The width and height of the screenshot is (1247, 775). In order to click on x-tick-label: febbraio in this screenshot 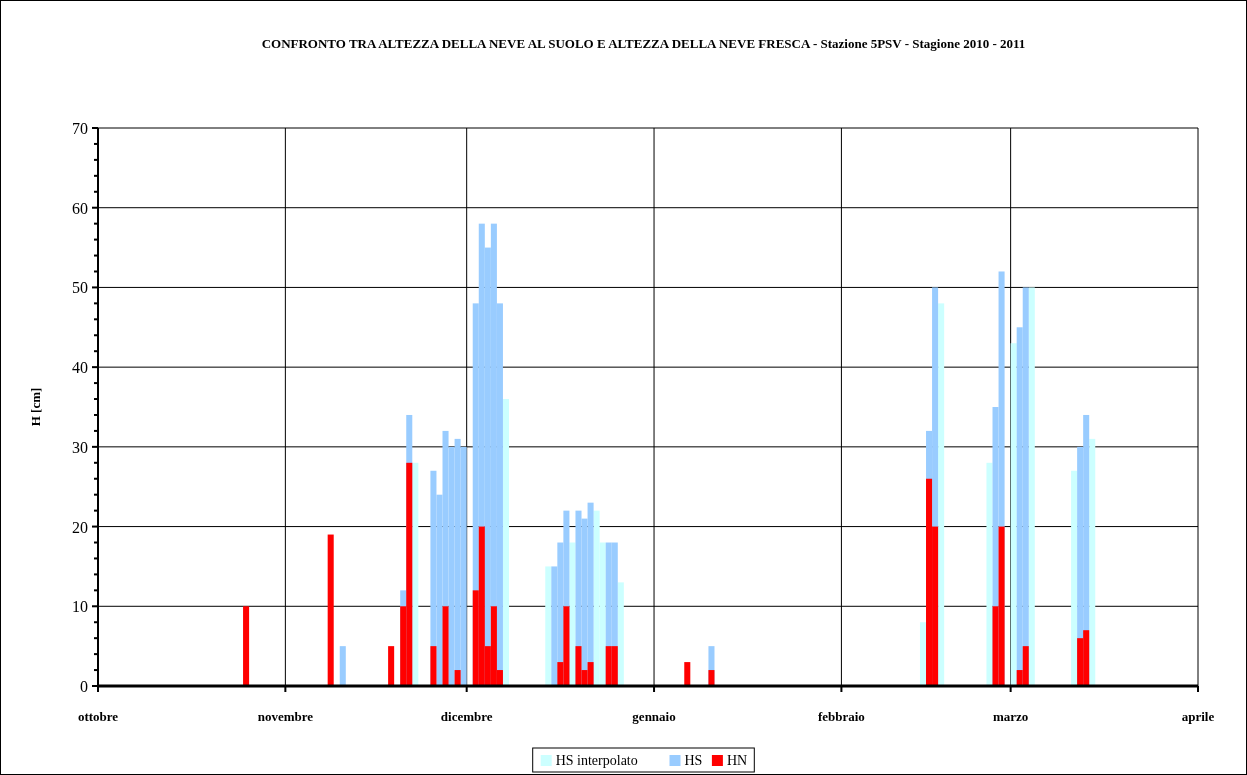, I will do `click(841, 716)`.